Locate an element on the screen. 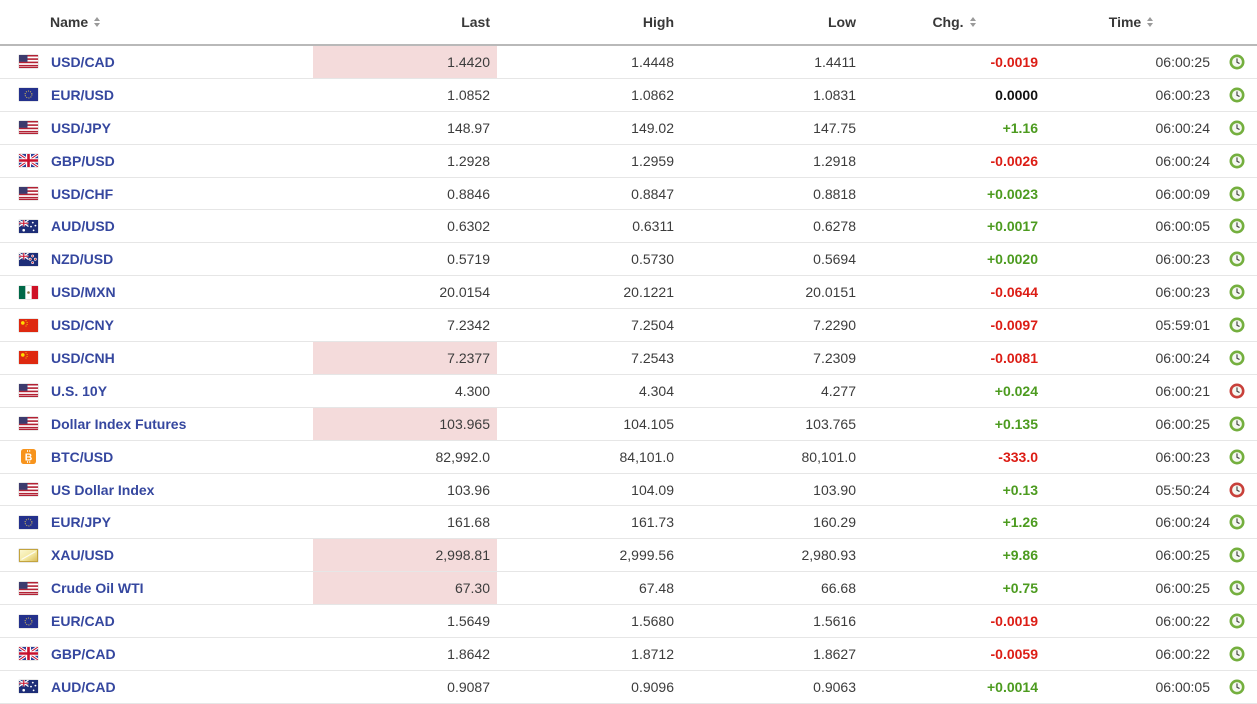 This screenshot has width=1257, height=704. instrument-cell: USD/CAD is located at coordinates (156, 62).